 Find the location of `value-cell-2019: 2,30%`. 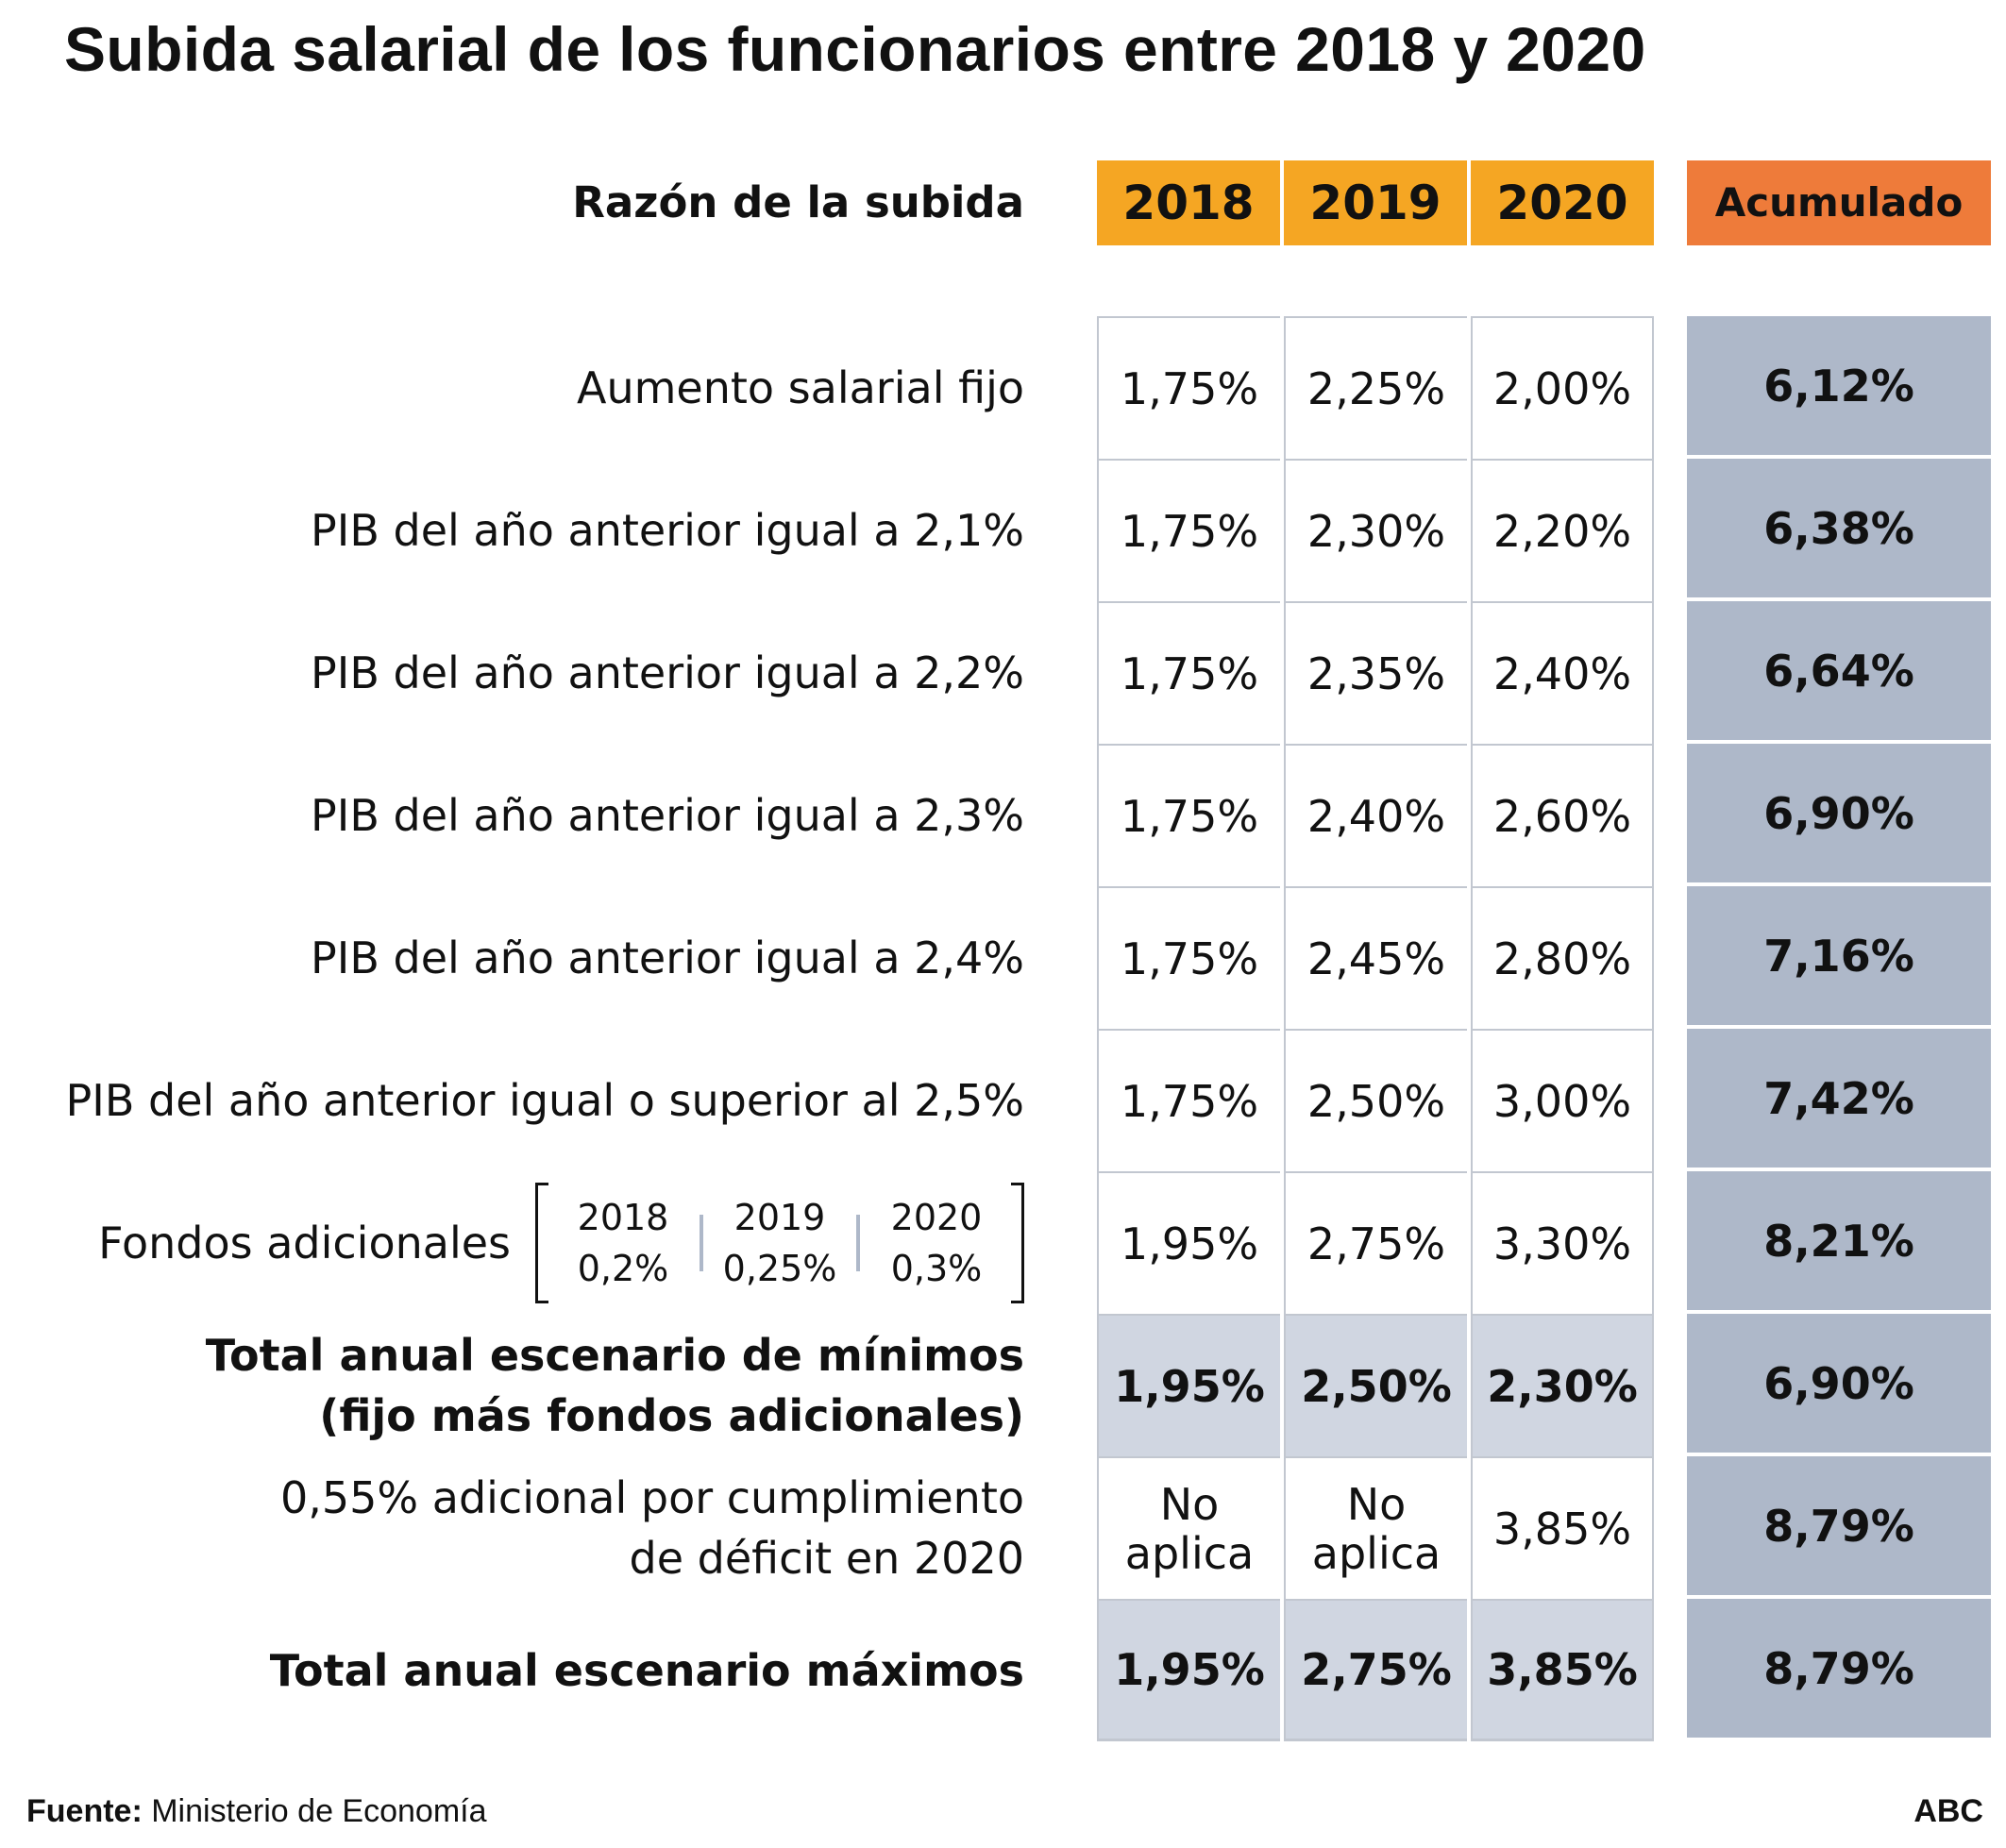

value-cell-2019: 2,30% is located at coordinates (1375, 530).